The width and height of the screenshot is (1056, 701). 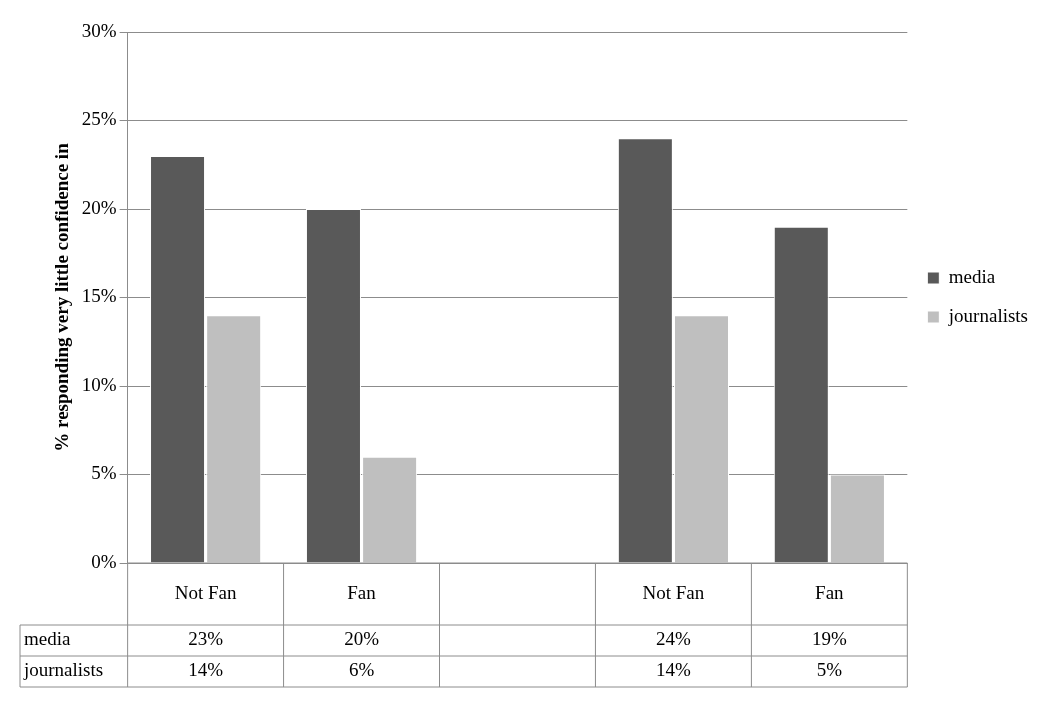 What do you see at coordinates (104, 473) in the screenshot?
I see `y-tick-label: 5%` at bounding box center [104, 473].